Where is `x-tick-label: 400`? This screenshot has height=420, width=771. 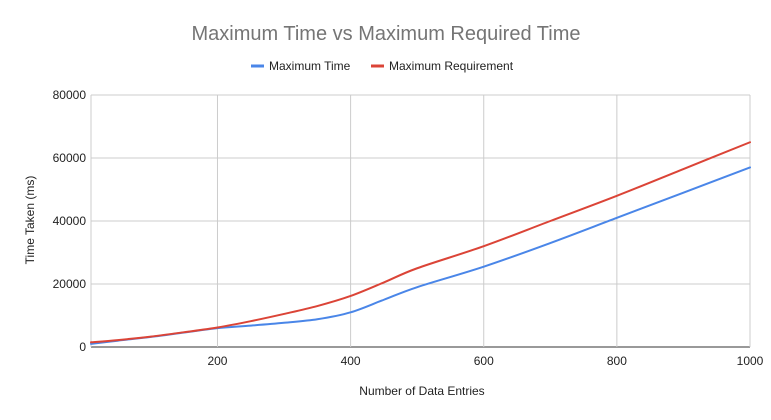 x-tick-label: 400 is located at coordinates (351, 361).